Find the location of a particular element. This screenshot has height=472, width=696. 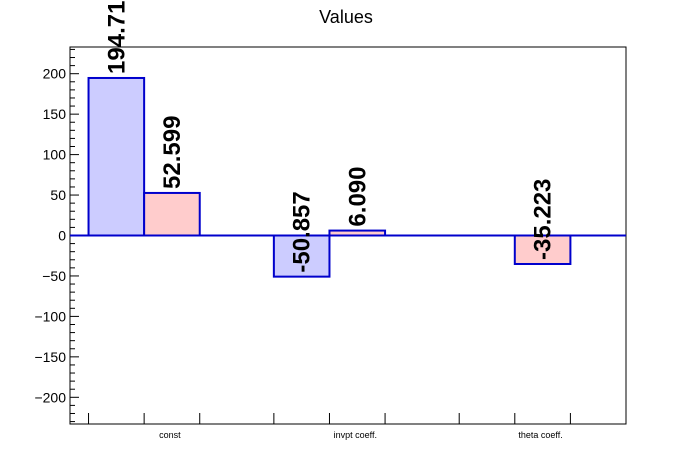

data-label: 52.599 is located at coordinates (172, 152).